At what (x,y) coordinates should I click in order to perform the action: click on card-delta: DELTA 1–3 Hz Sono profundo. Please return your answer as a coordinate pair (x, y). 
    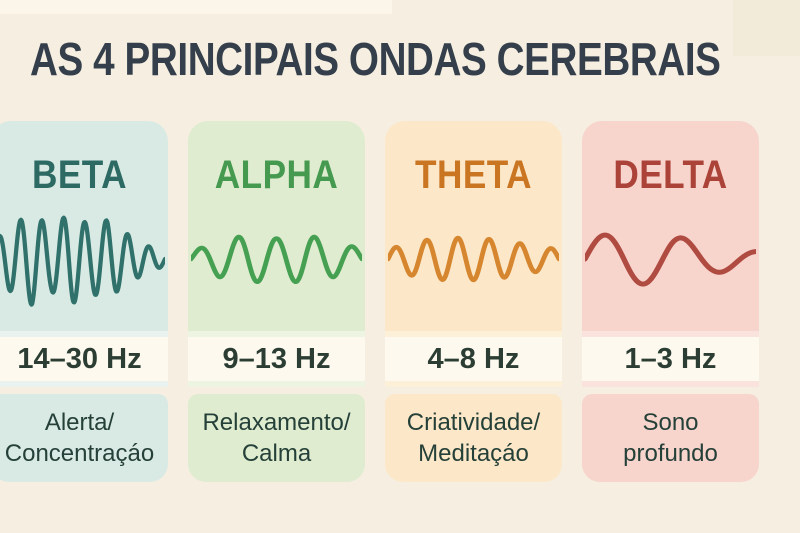
    Looking at the image, I should click on (670, 301).